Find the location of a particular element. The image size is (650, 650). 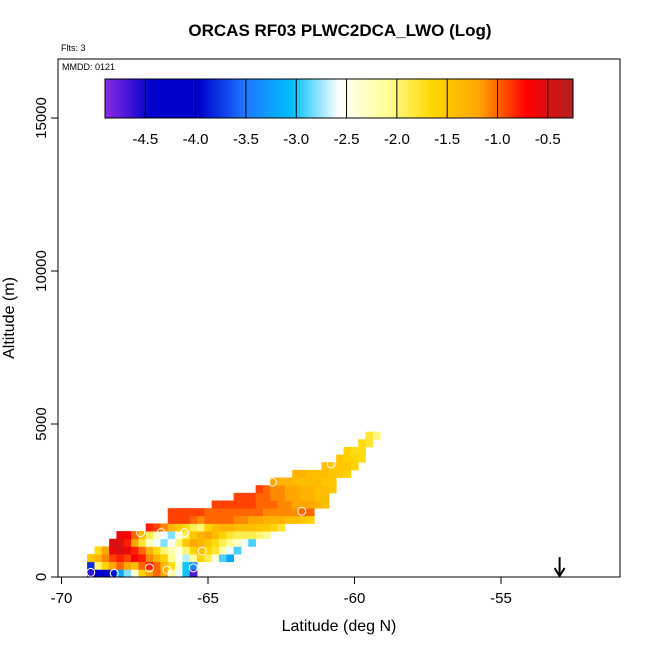

y-axis-title: Altitude (m) is located at coordinates (9, 318).